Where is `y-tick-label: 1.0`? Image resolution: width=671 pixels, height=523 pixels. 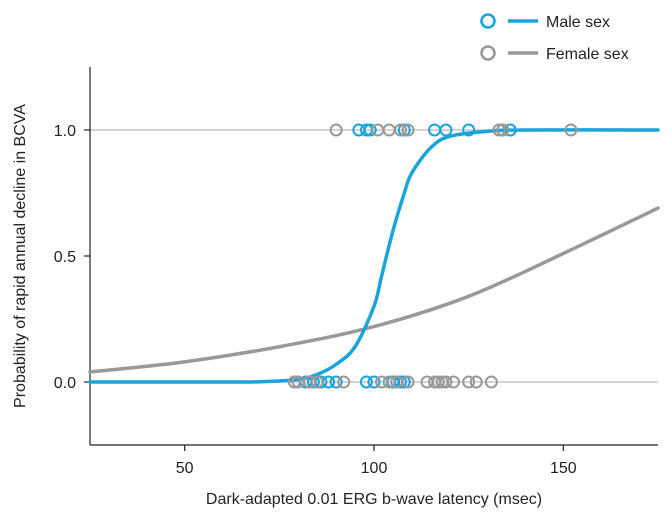 y-tick-label: 1.0 is located at coordinates (65, 131).